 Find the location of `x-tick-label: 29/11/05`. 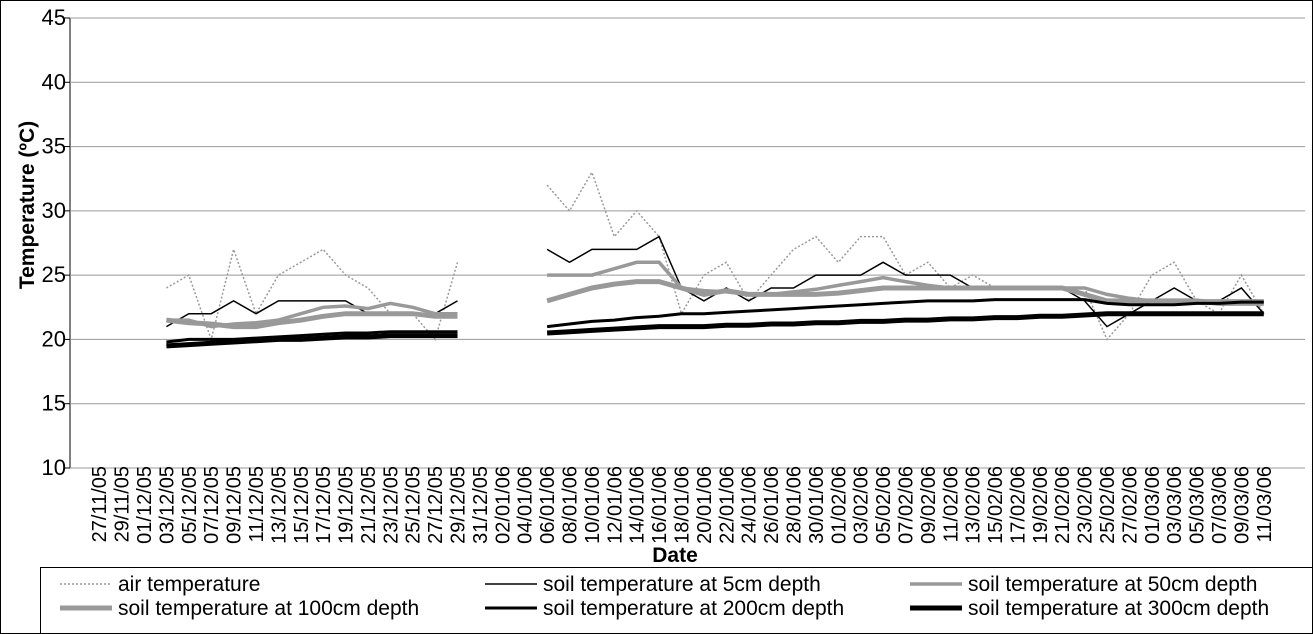

x-tick-label: 29/11/05 is located at coordinates (123, 504).